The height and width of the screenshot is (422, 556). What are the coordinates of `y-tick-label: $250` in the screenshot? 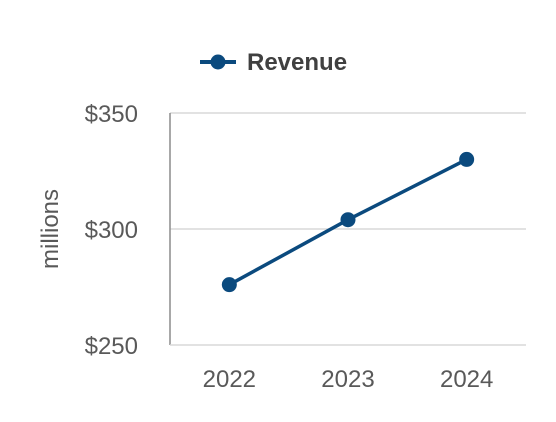 It's located at (111, 346).